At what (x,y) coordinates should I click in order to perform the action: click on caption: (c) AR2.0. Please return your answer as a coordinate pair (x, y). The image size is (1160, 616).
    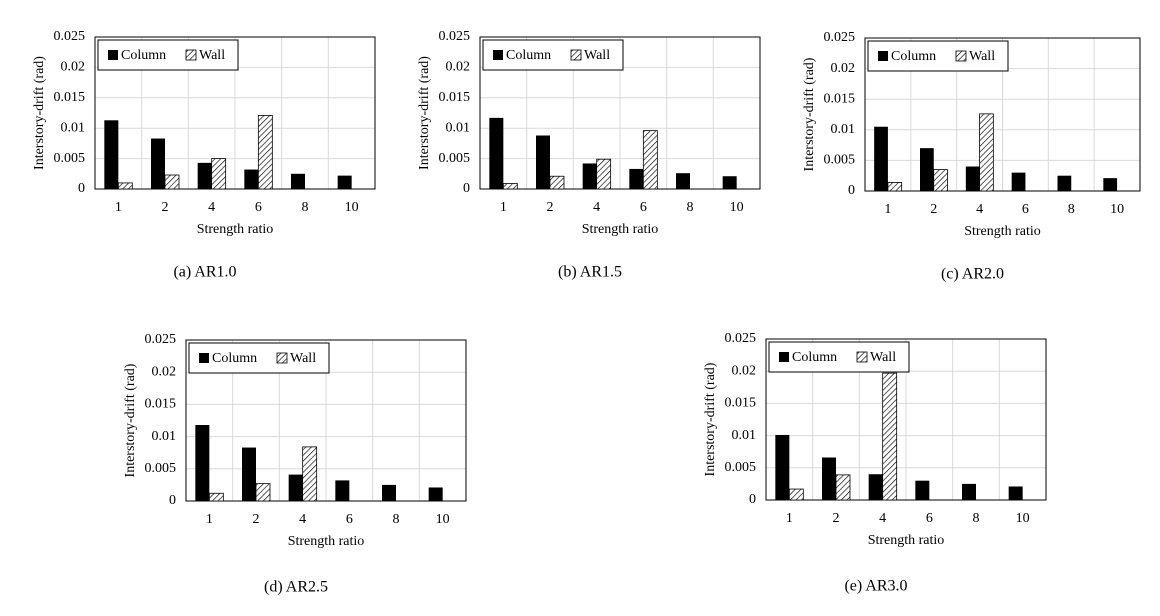
    Looking at the image, I should click on (972, 274).